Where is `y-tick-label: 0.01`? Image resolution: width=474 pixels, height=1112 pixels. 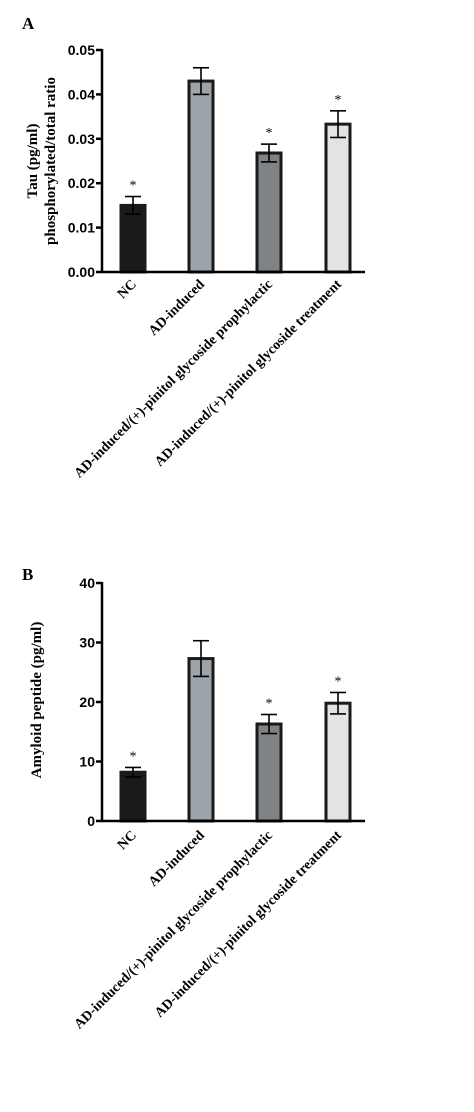
y-tick-label: 0.01 is located at coordinates (81, 228).